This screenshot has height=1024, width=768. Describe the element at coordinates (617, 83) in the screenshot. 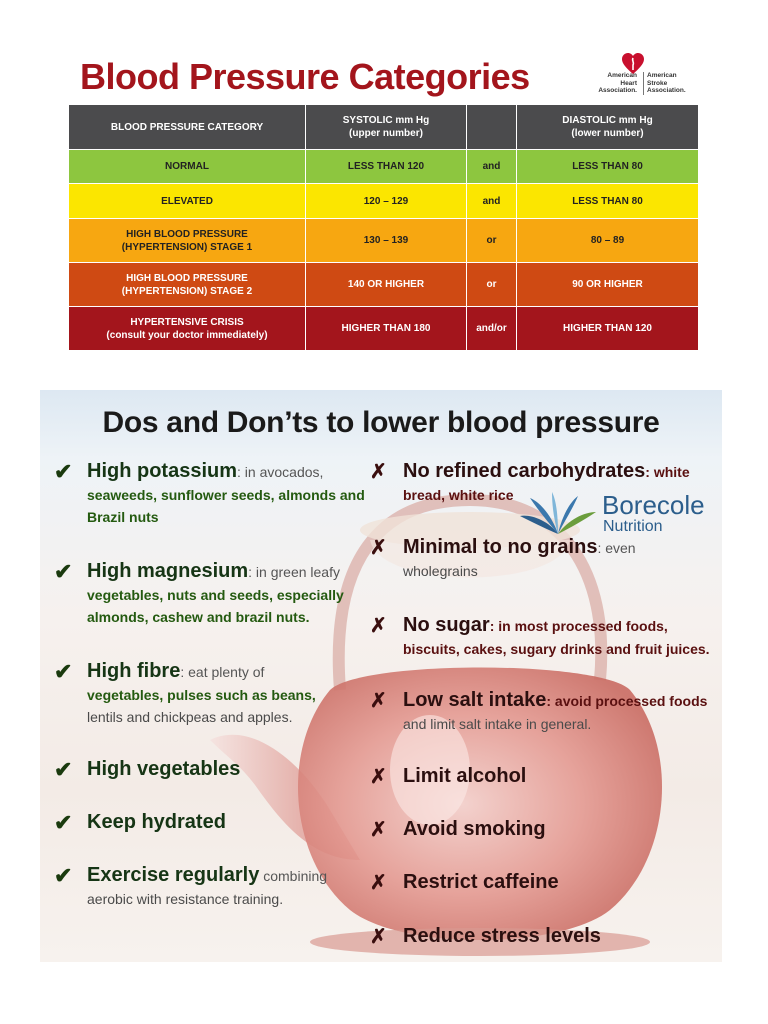

I see `aha-left-text: American Heart Association.` at that location.